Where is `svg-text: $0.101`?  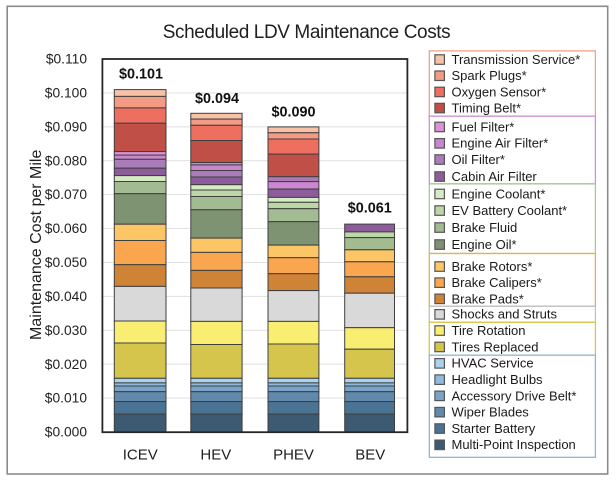 svg-text: $0.101 is located at coordinates (141, 75).